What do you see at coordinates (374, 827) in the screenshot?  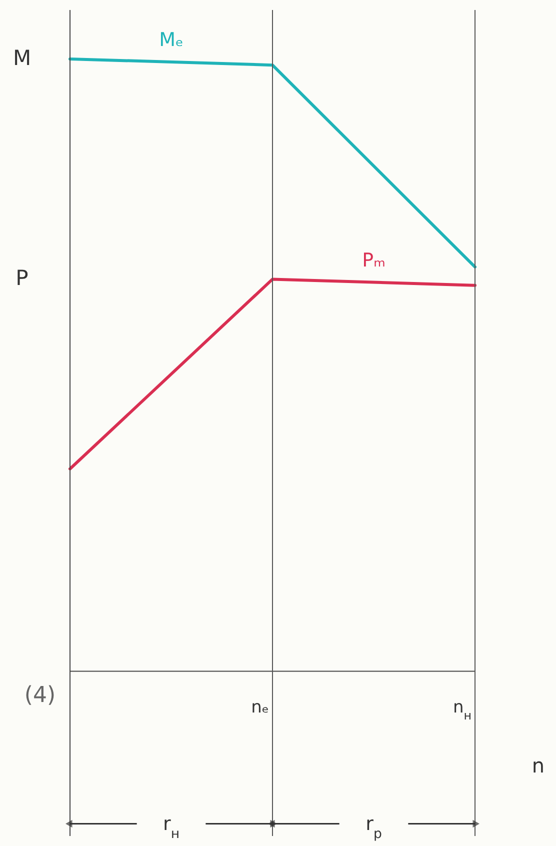 I see `text: r$_{р}$` at bounding box center [374, 827].